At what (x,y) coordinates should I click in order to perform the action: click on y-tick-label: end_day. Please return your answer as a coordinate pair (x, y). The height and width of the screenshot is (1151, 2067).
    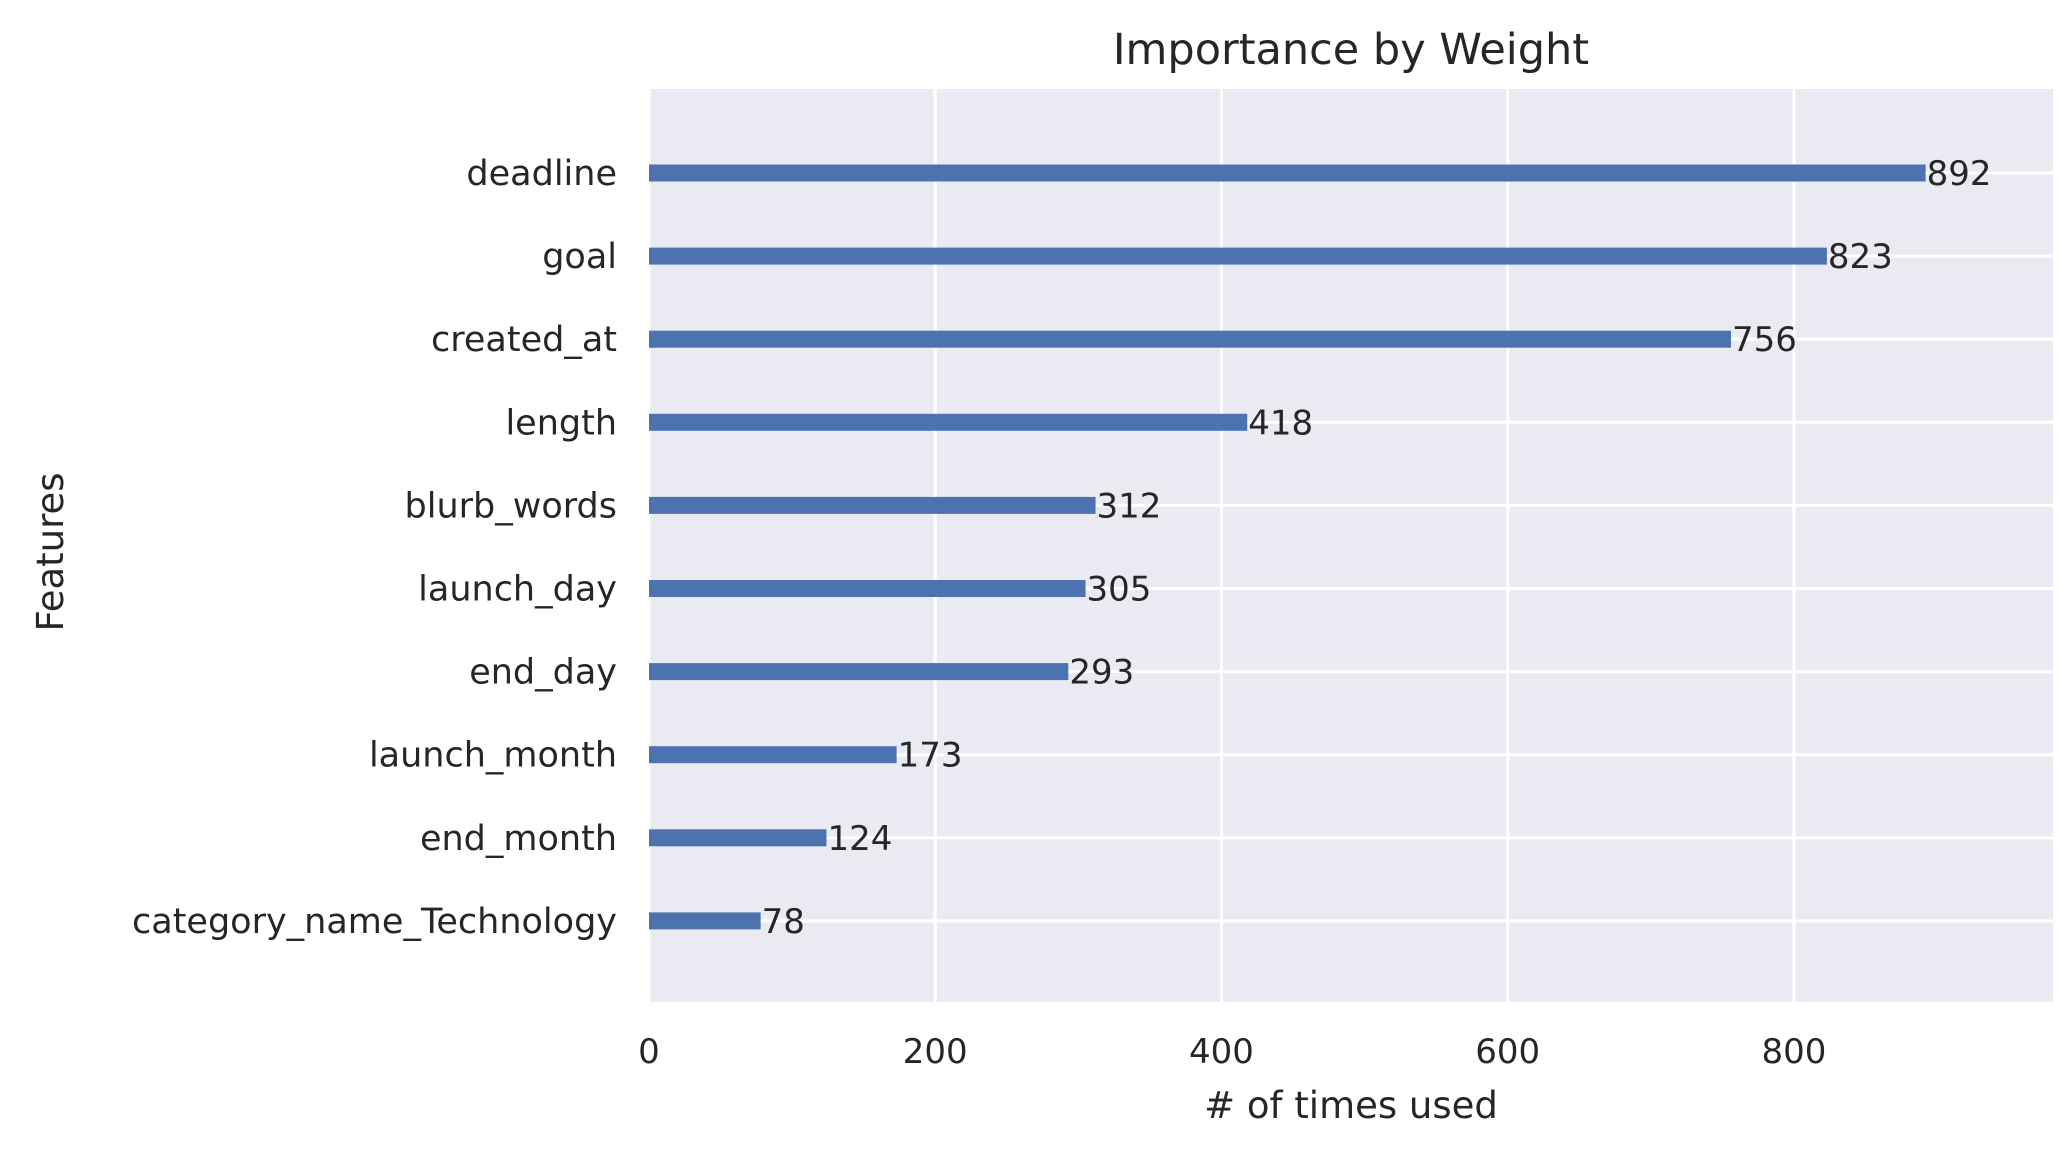
    Looking at the image, I should click on (543, 673).